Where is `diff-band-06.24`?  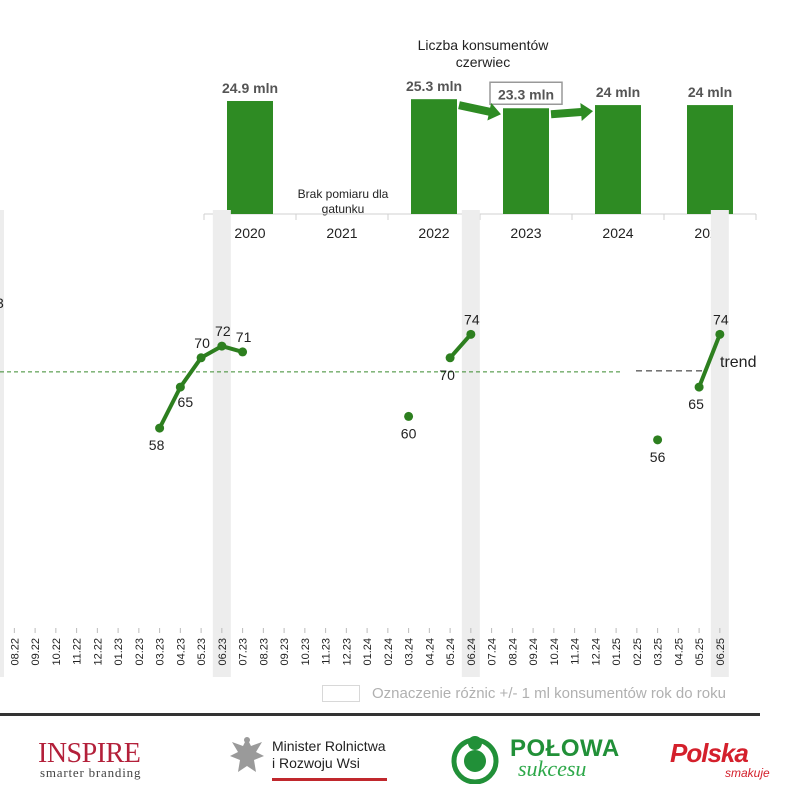 diff-band-06.24 is located at coordinates (470, 443).